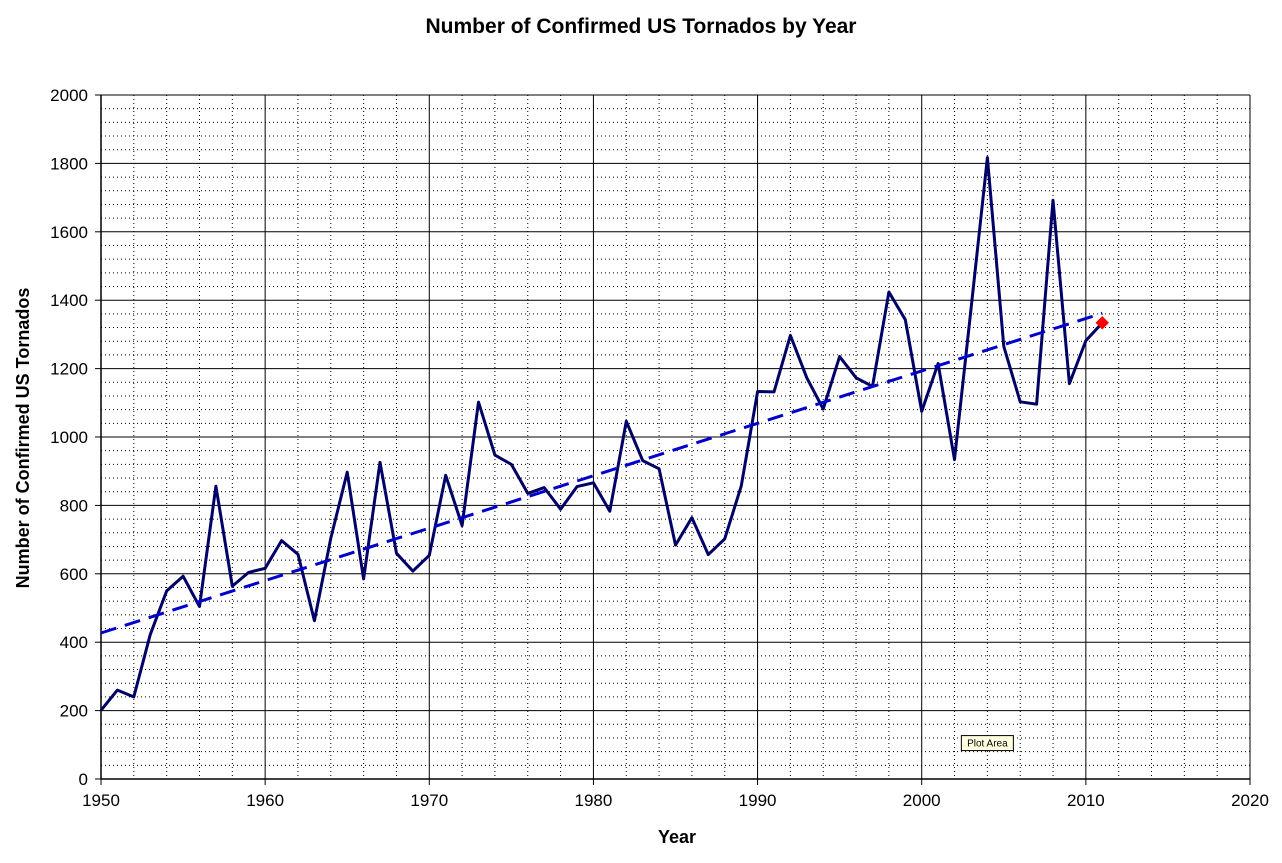 Image resolution: width=1282 pixels, height=863 pixels. What do you see at coordinates (74, 574) in the screenshot?
I see `y-tick-label: 600` at bounding box center [74, 574].